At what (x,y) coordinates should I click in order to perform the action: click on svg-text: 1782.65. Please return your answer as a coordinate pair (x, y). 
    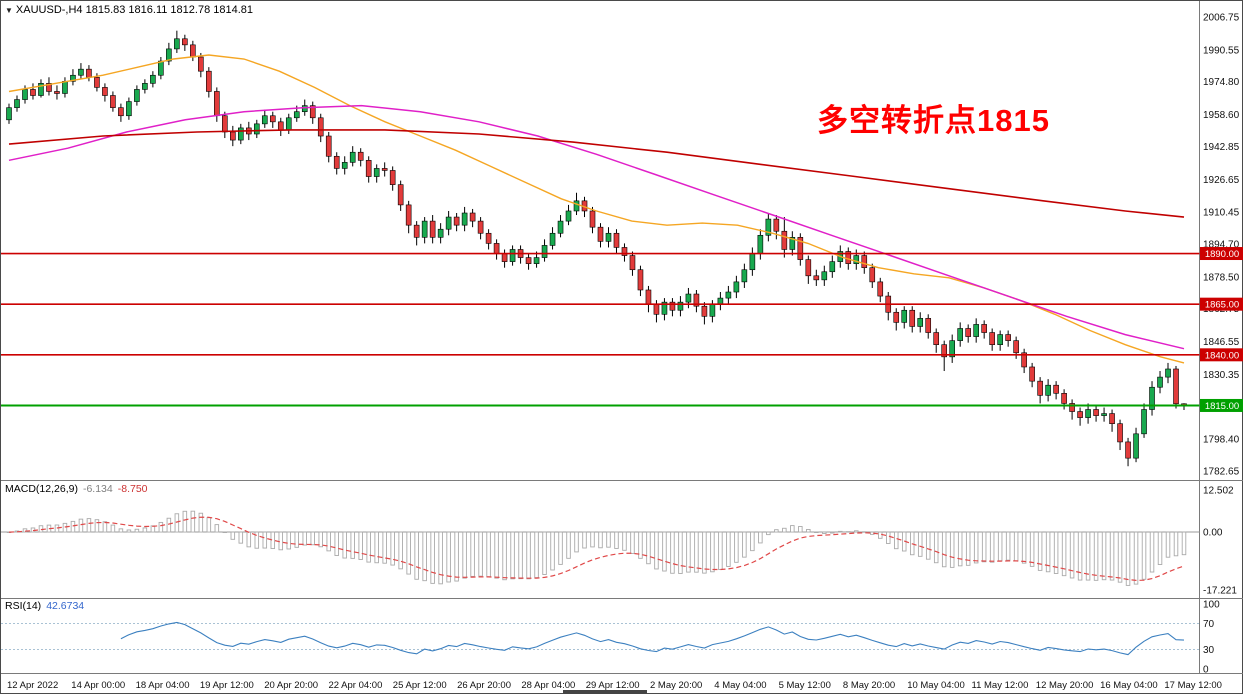
    Looking at the image, I should click on (1221, 472).